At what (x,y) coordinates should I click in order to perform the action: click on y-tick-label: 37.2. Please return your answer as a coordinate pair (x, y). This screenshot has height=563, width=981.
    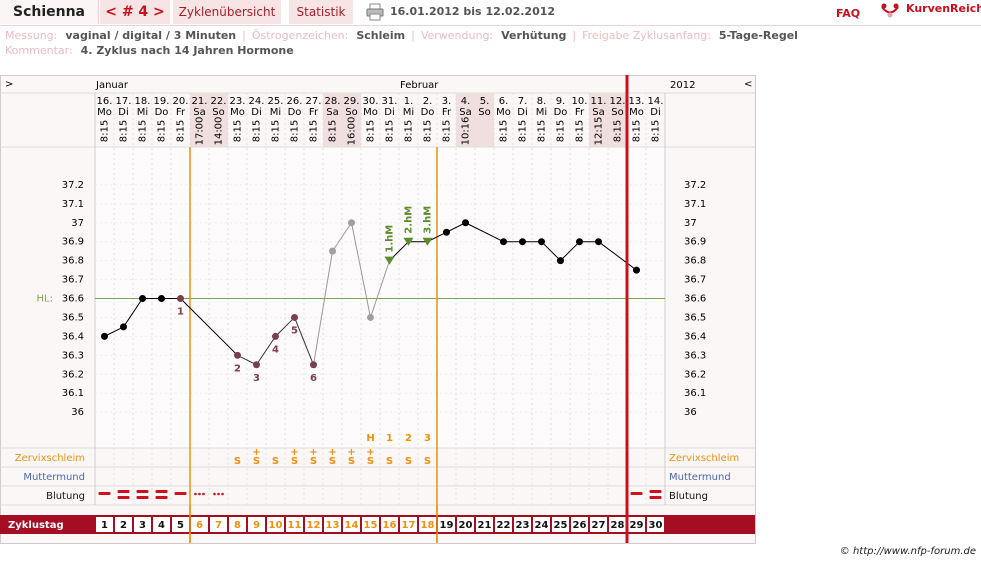
    Looking at the image, I should click on (695, 185).